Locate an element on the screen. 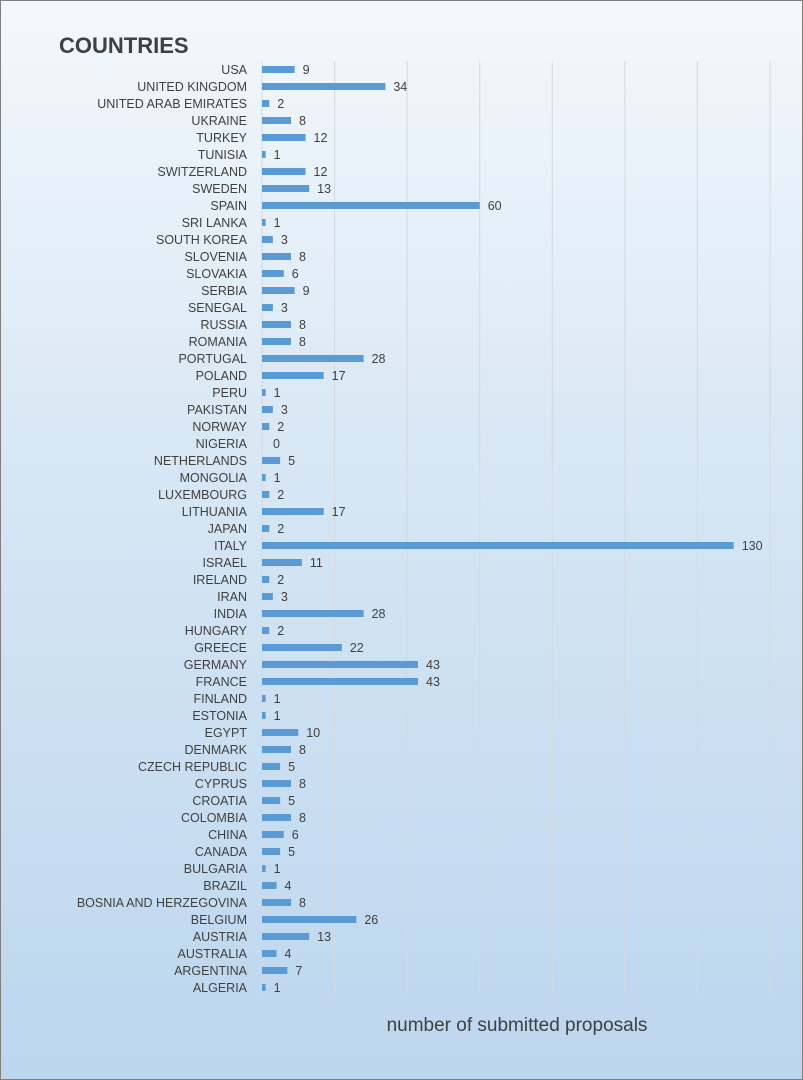 The height and width of the screenshot is (1080, 803). category-label: SENEGAL is located at coordinates (217, 308).